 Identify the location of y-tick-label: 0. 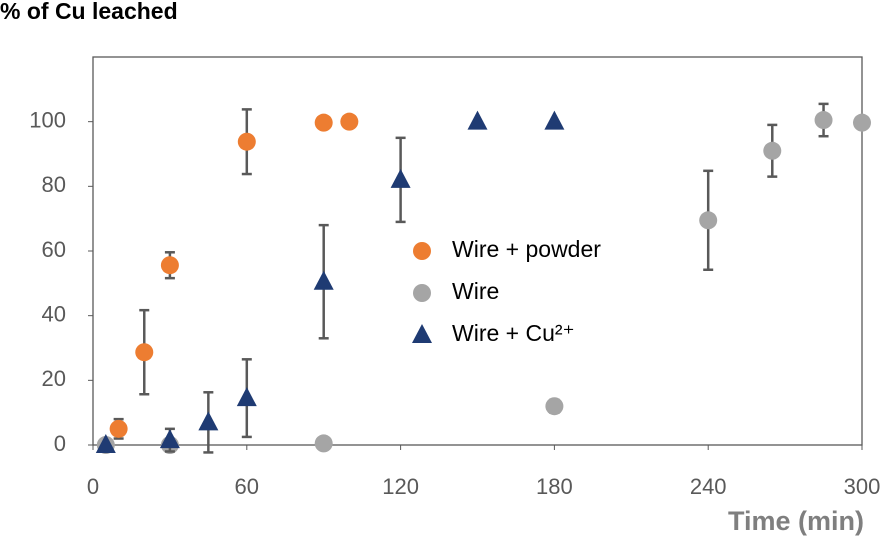
(60, 443).